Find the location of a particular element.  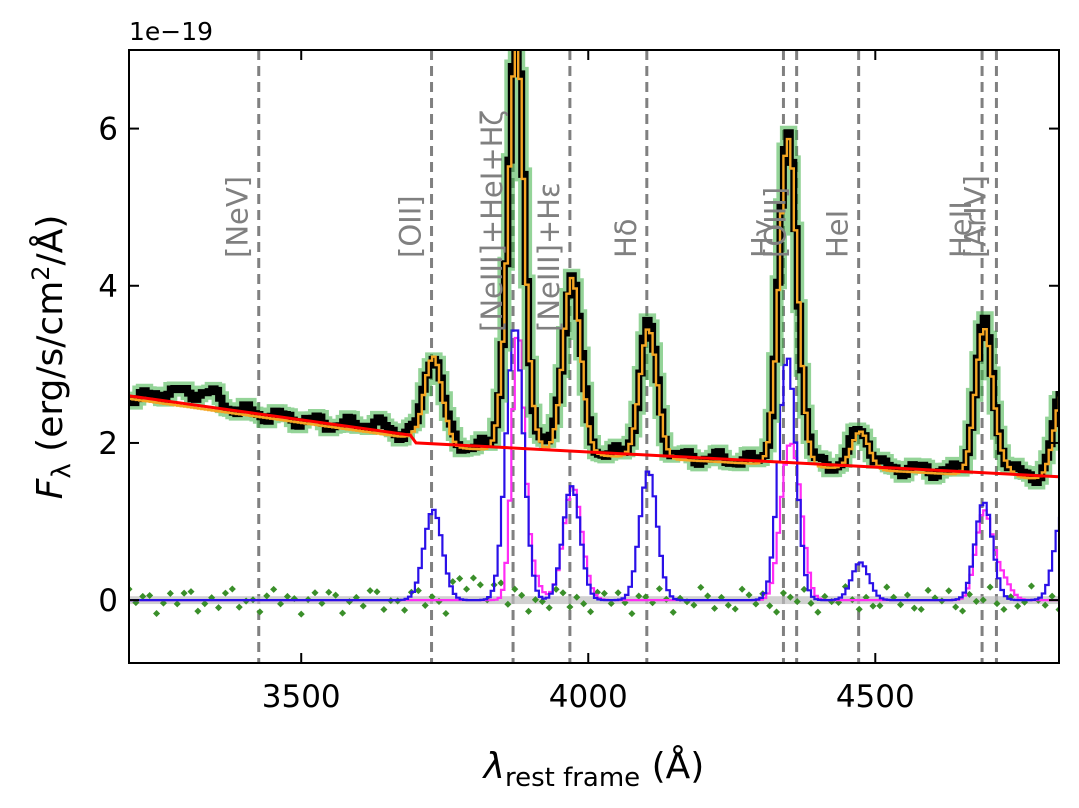

emission-line-label: HeII is located at coordinates (961, 229).